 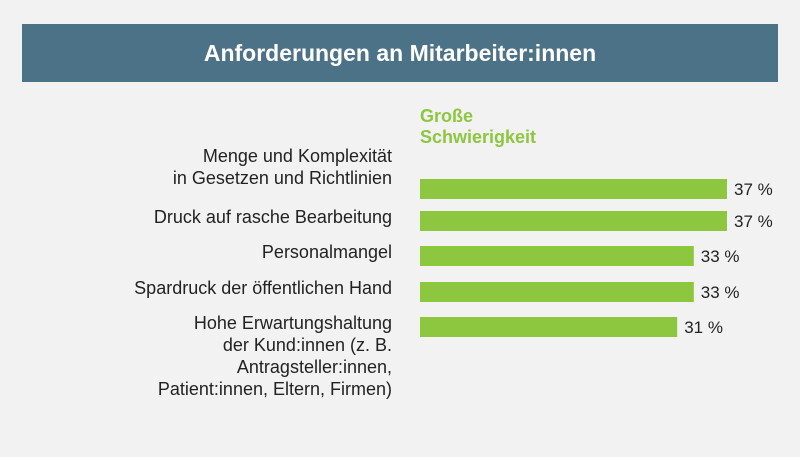 What do you see at coordinates (274, 389) in the screenshot?
I see `category-label-line: Patient:innen, Eltern, Firmen)` at bounding box center [274, 389].